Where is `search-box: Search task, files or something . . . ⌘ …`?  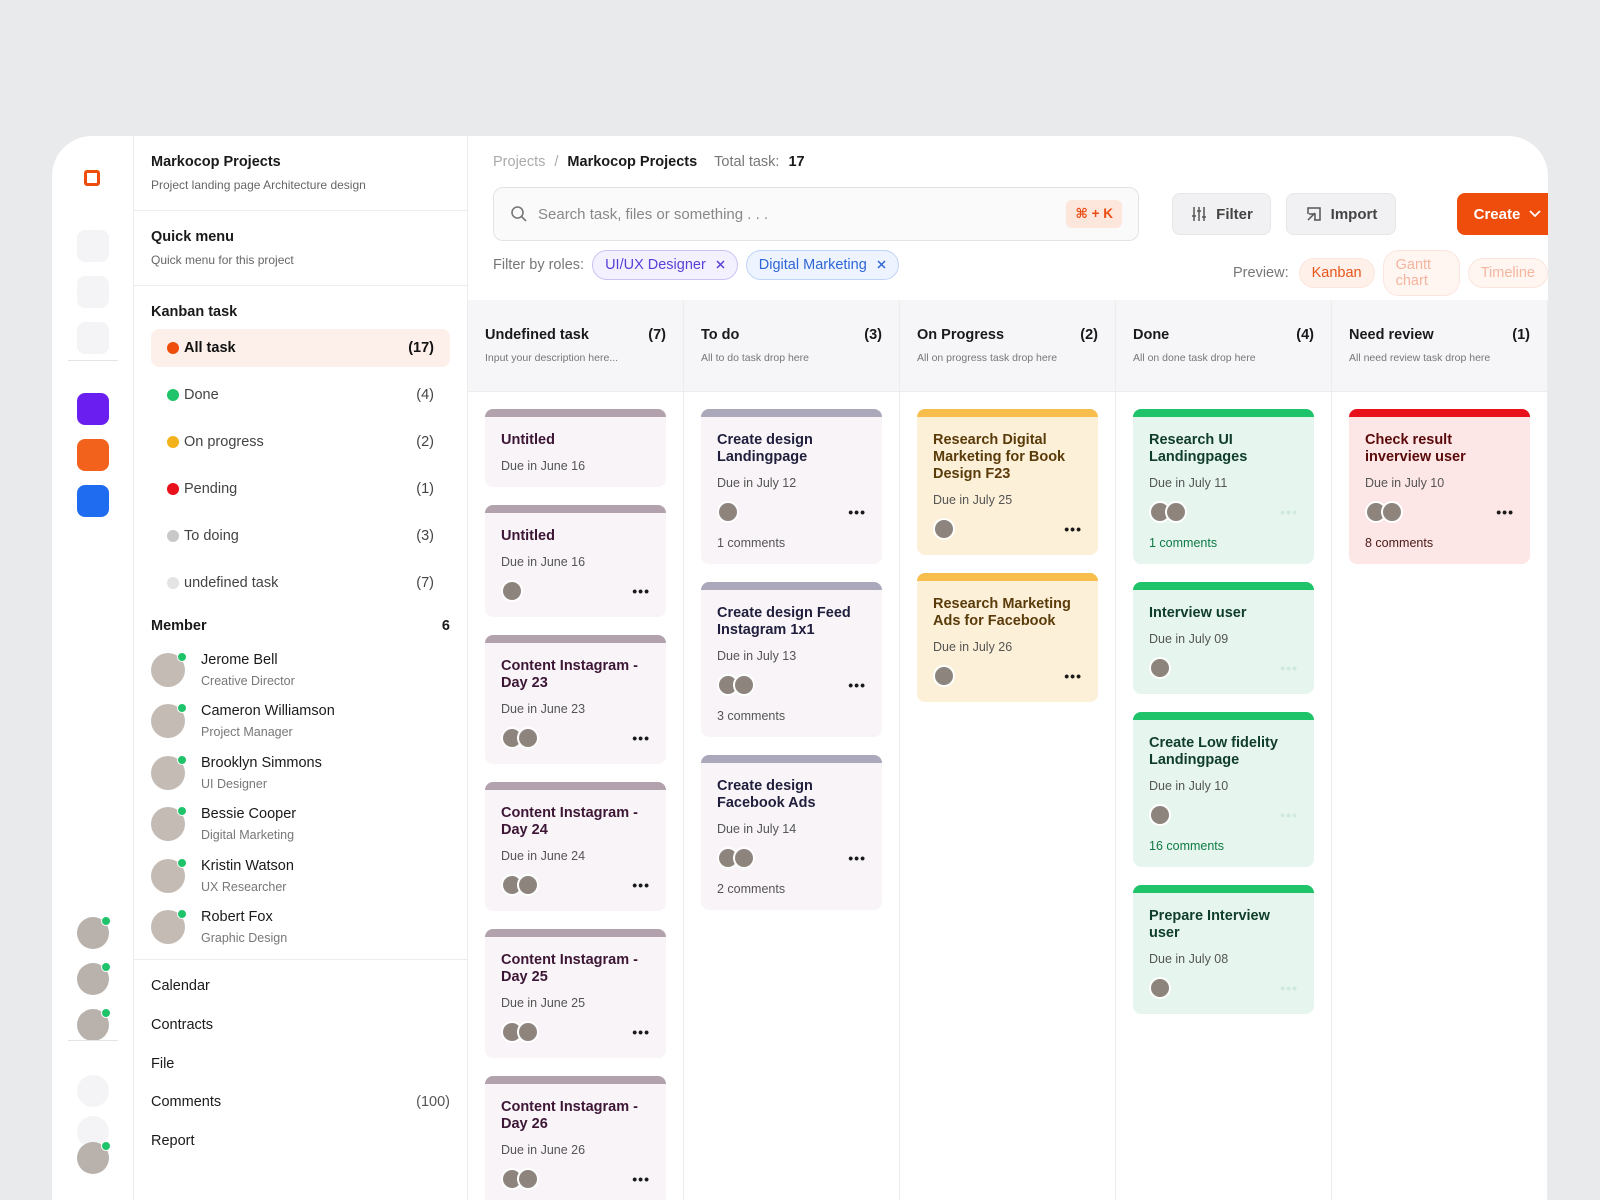 search-box: Search task, files or something . . . ⌘ … is located at coordinates (816, 214).